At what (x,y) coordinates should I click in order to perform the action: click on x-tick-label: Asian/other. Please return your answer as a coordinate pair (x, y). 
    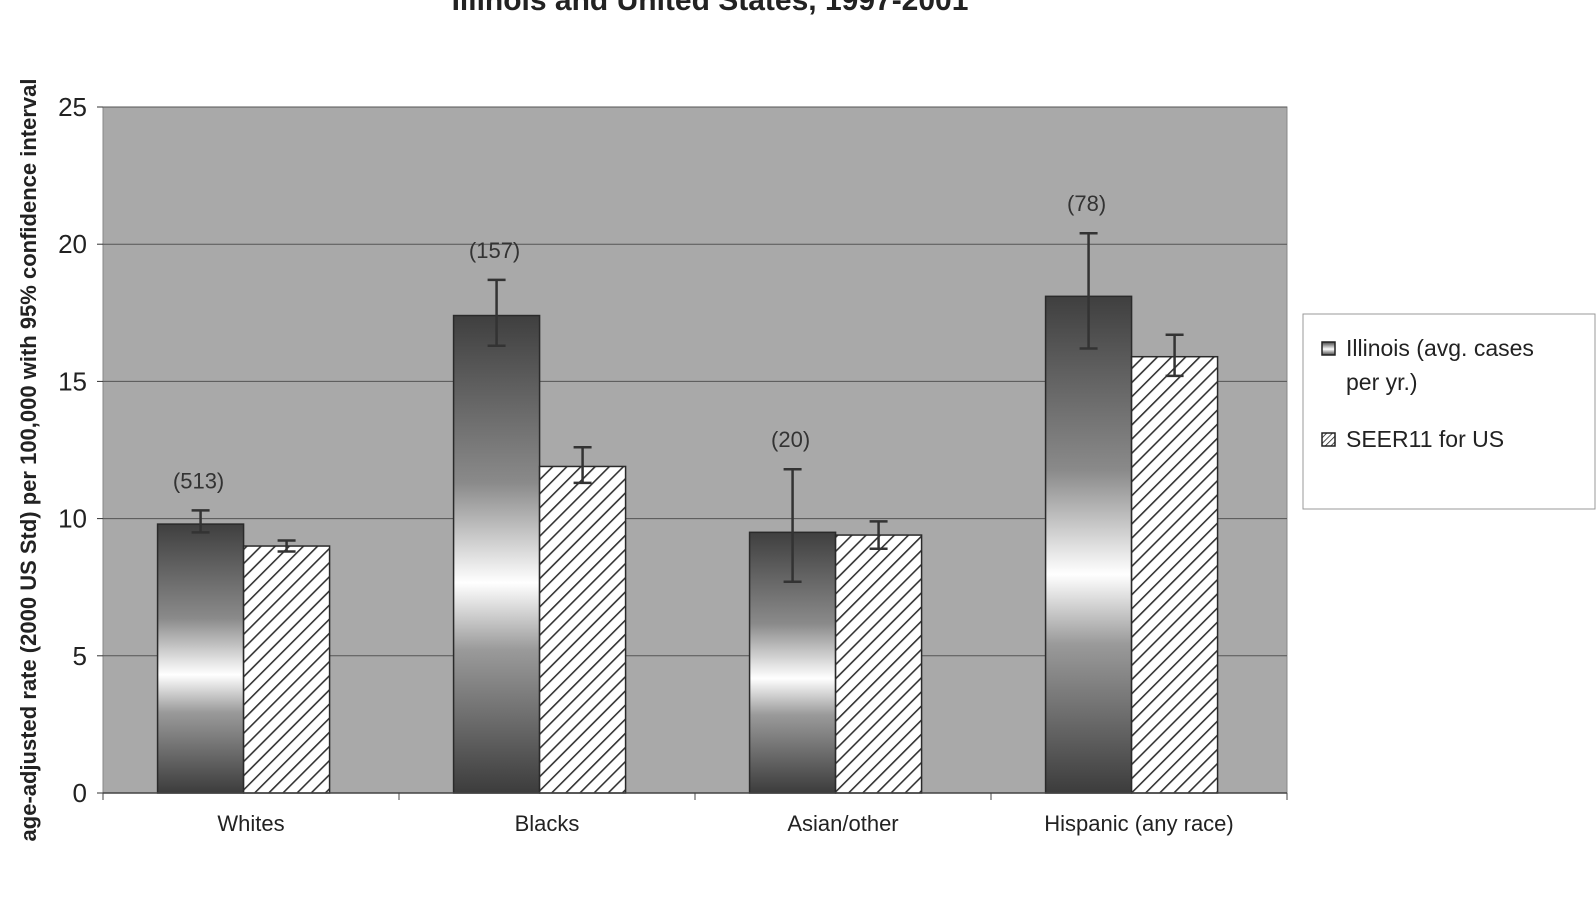
    Looking at the image, I should click on (842, 823).